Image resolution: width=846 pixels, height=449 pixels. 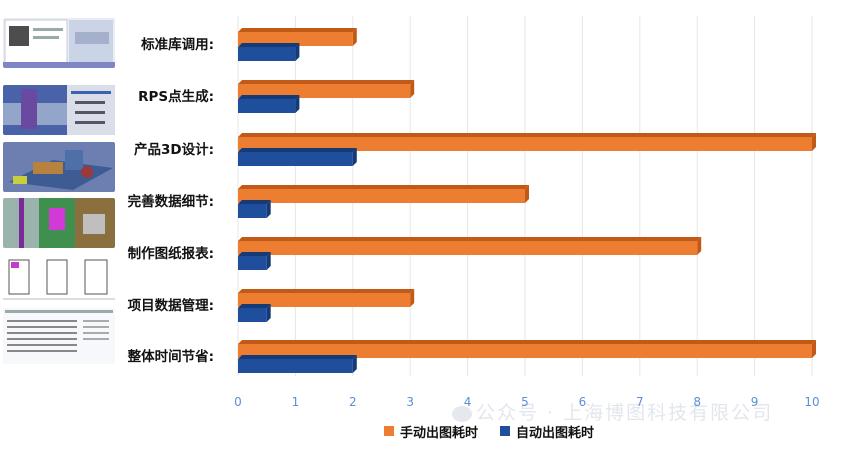 What do you see at coordinates (254, 254) in the screenshot?
I see `bar-auto-4-top` at bounding box center [254, 254].